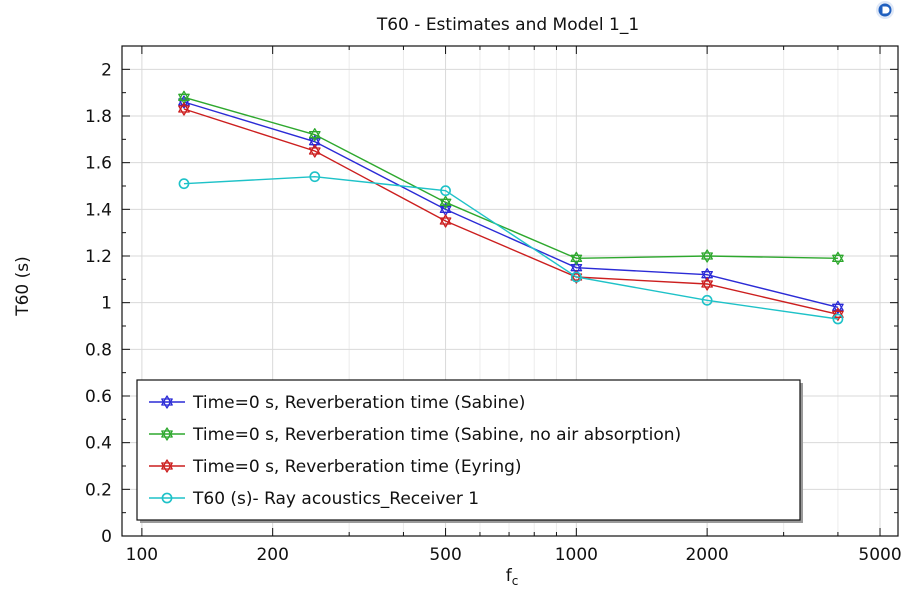 This screenshot has width=907, height=591. Describe the element at coordinates (706, 555) in the screenshot. I see `x-tick-label: 2000` at that location.